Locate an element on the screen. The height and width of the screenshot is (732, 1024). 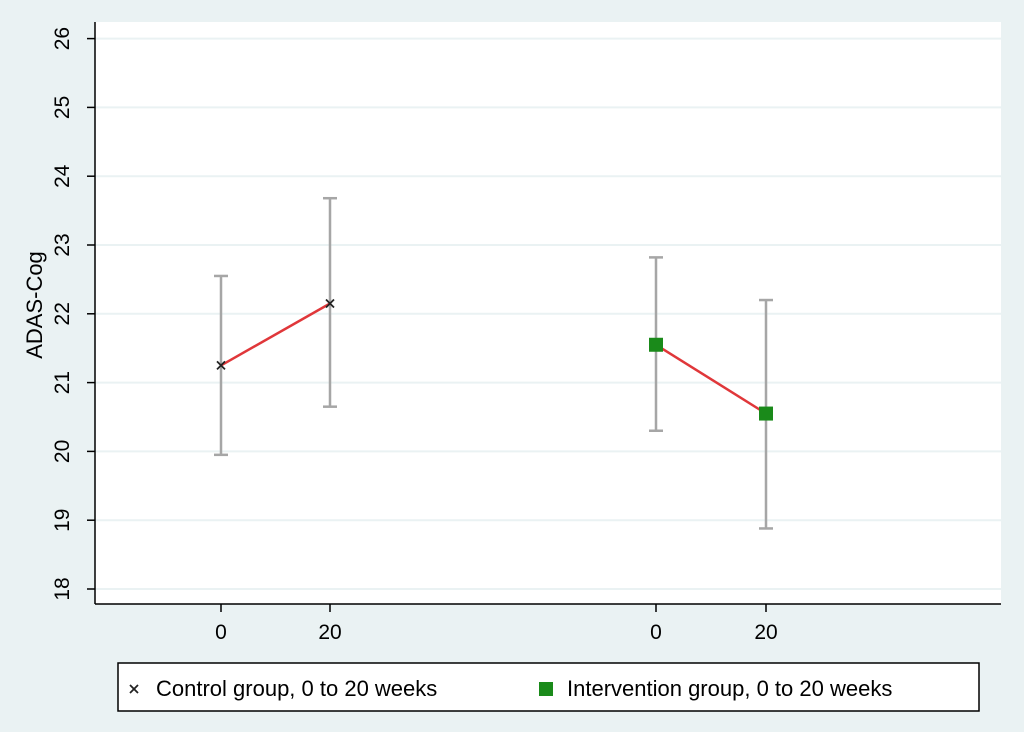
legend-marker-square is located at coordinates (546, 689).